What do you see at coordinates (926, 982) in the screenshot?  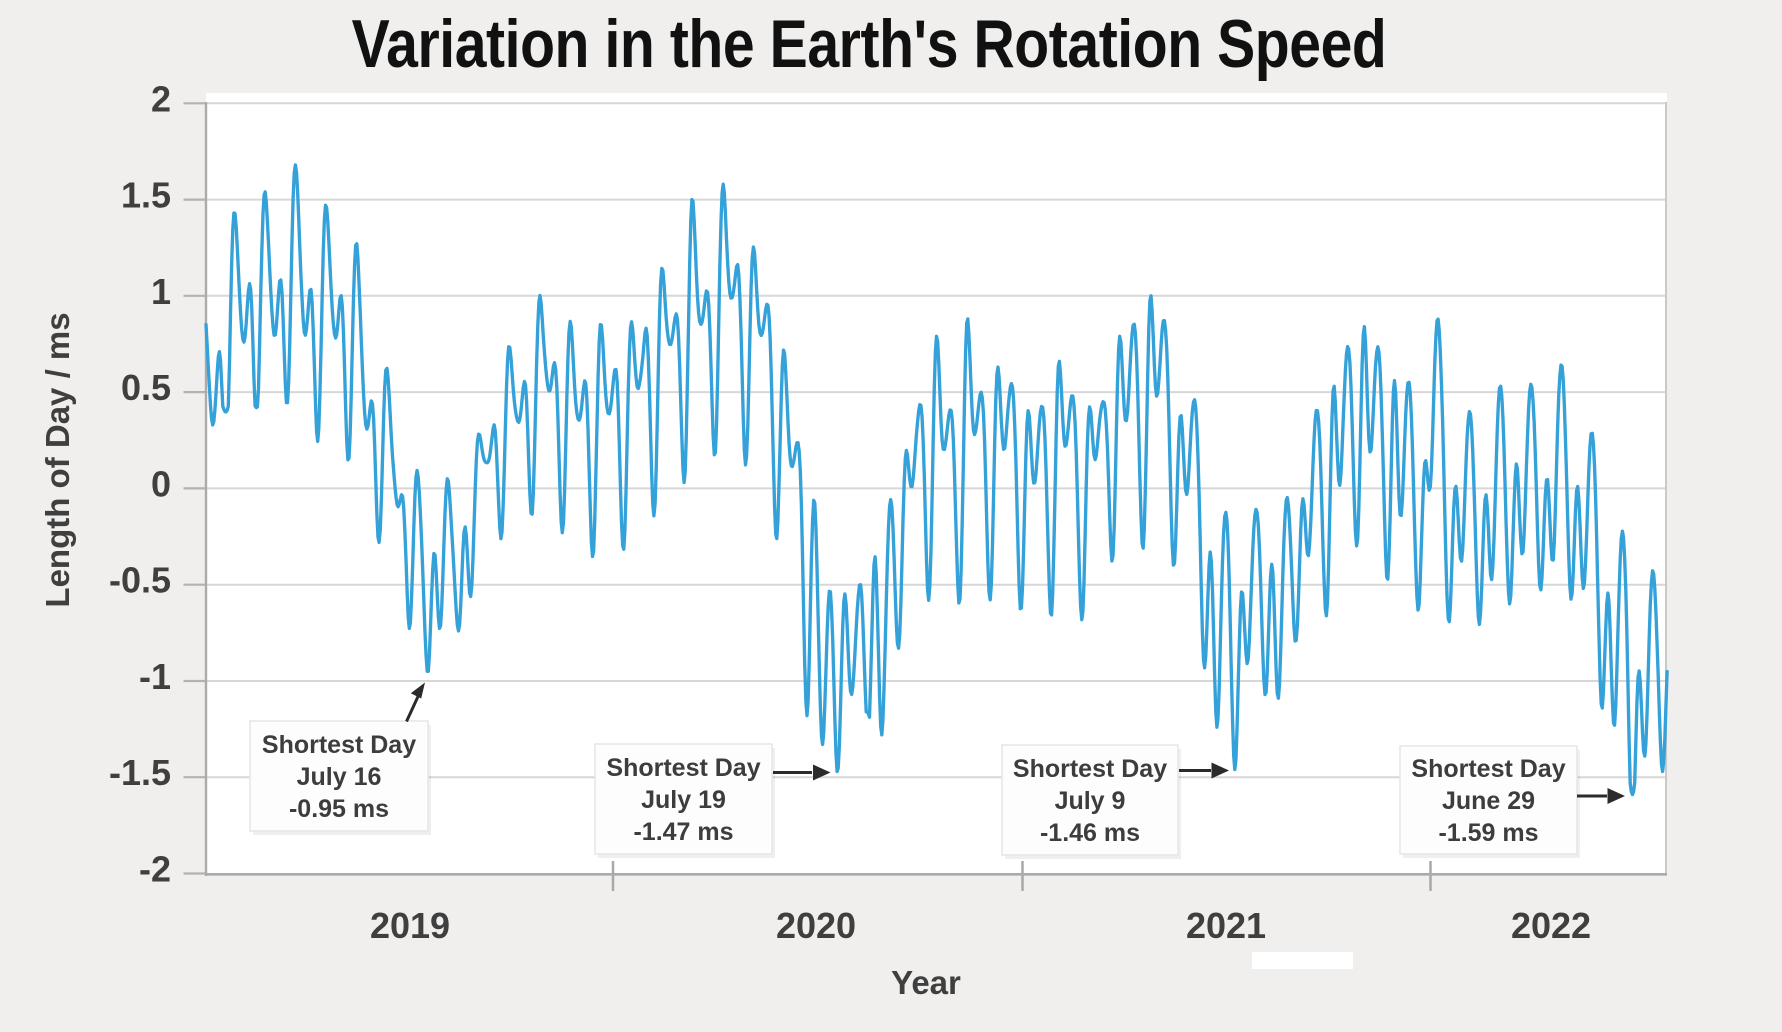 I see `svg-text: Year` at bounding box center [926, 982].